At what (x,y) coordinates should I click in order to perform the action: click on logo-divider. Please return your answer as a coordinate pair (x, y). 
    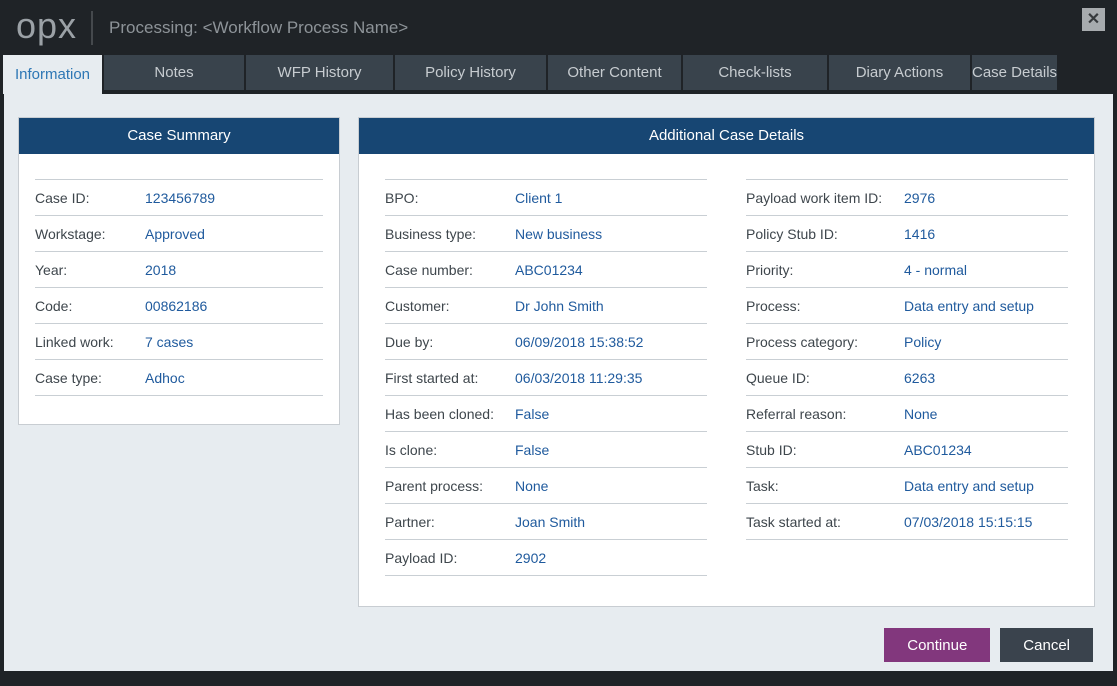
    Looking at the image, I should click on (92, 27).